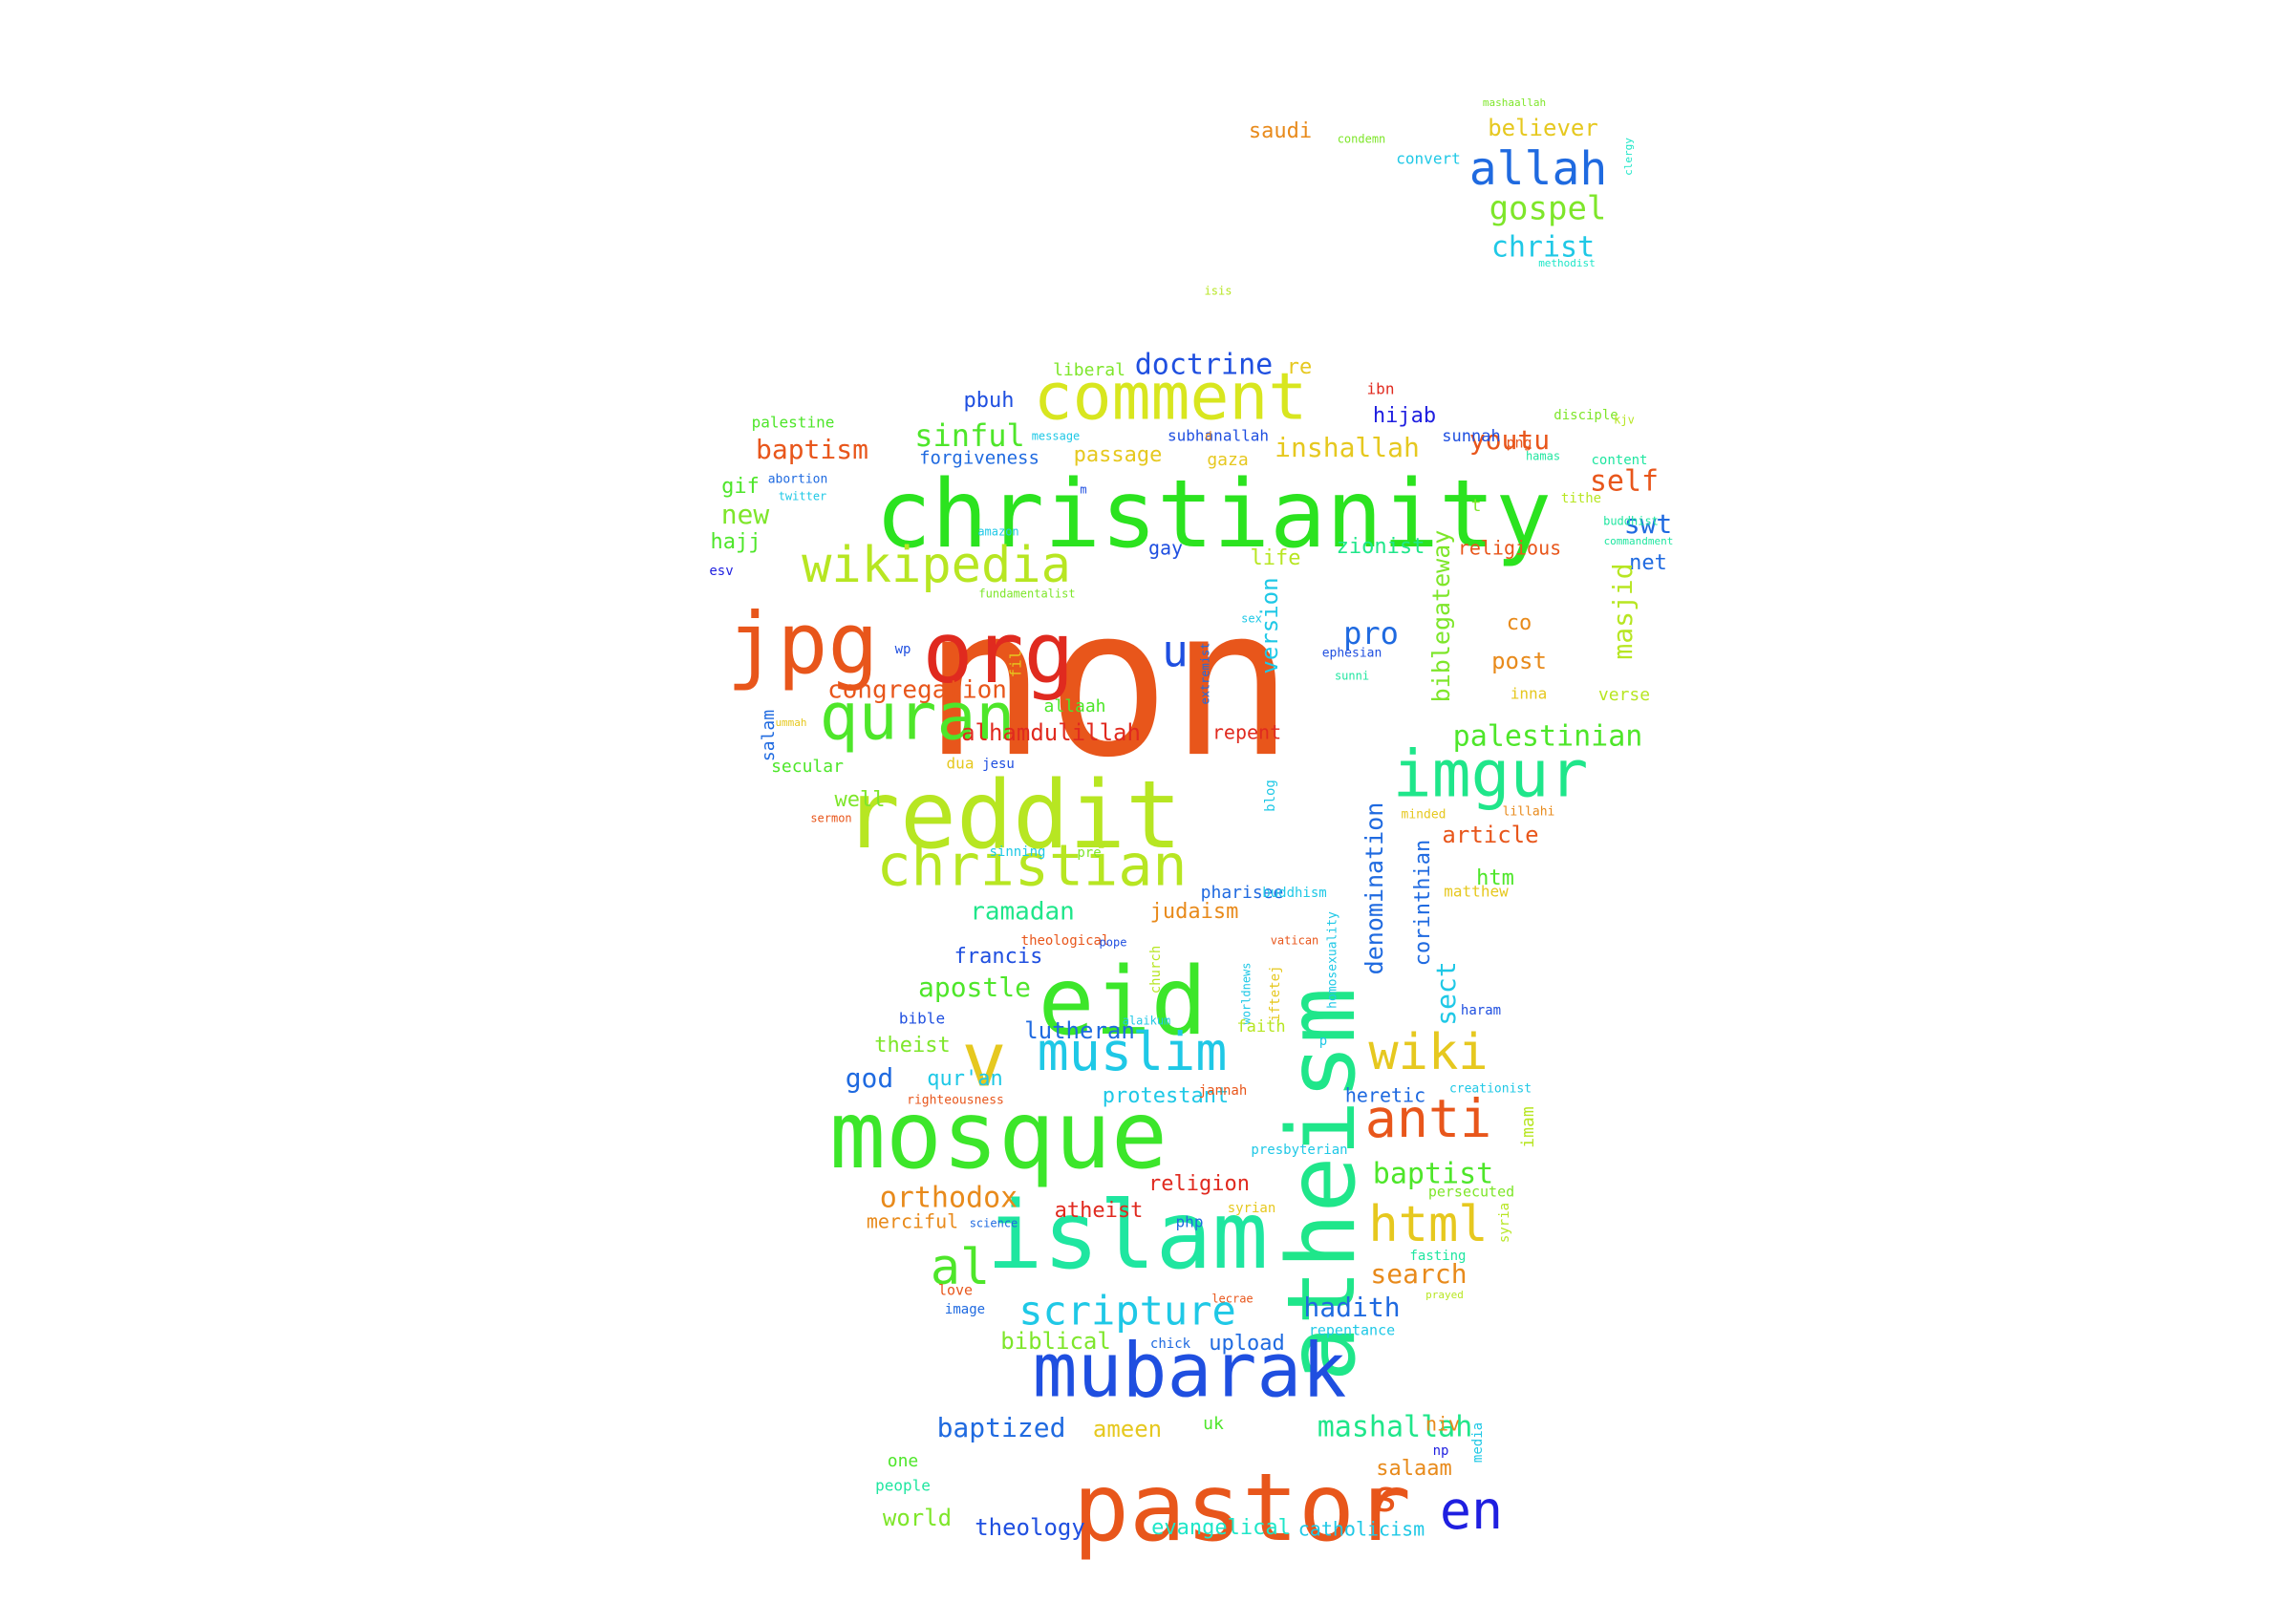  What do you see at coordinates (830, 819) in the screenshot?
I see `cloud-word: sermon` at bounding box center [830, 819].